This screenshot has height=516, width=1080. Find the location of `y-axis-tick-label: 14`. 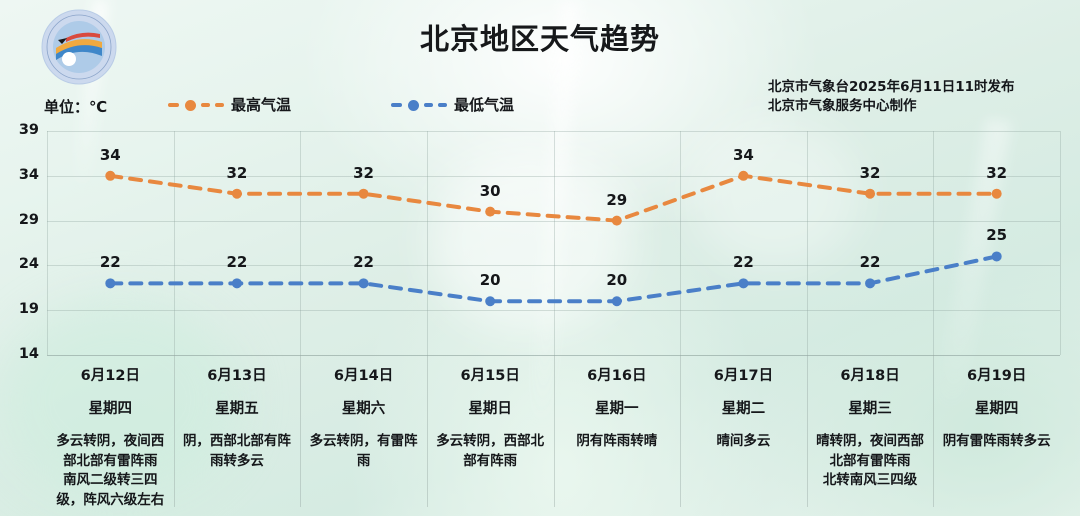

y-axis-tick-label: 14 is located at coordinates (28, 354).